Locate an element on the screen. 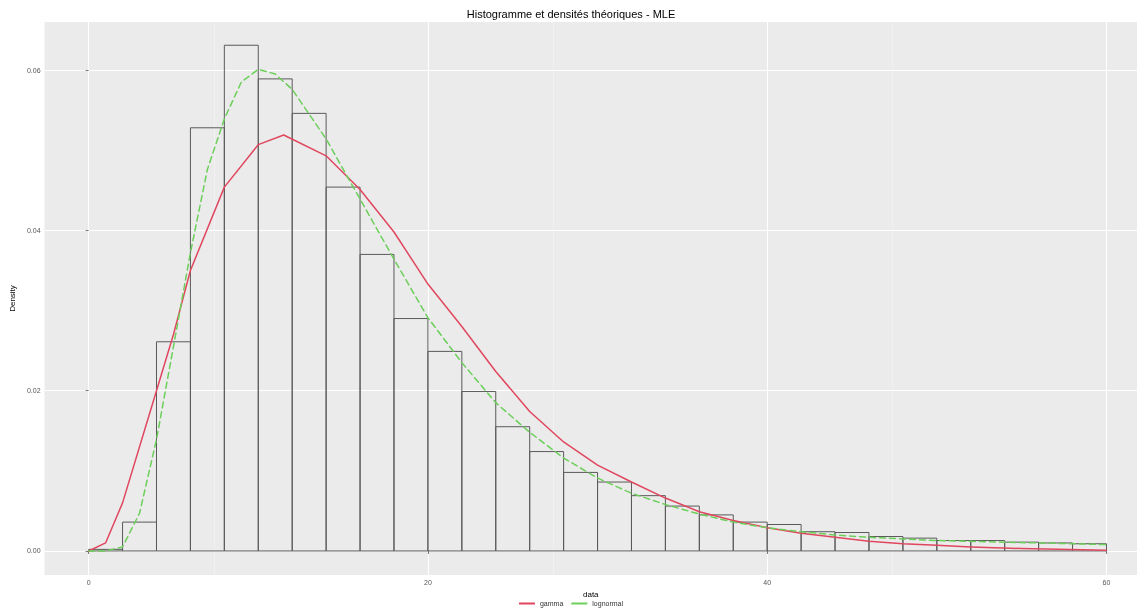 The height and width of the screenshot is (611, 1142). y-axis-title: Density is located at coordinates (12, 298).